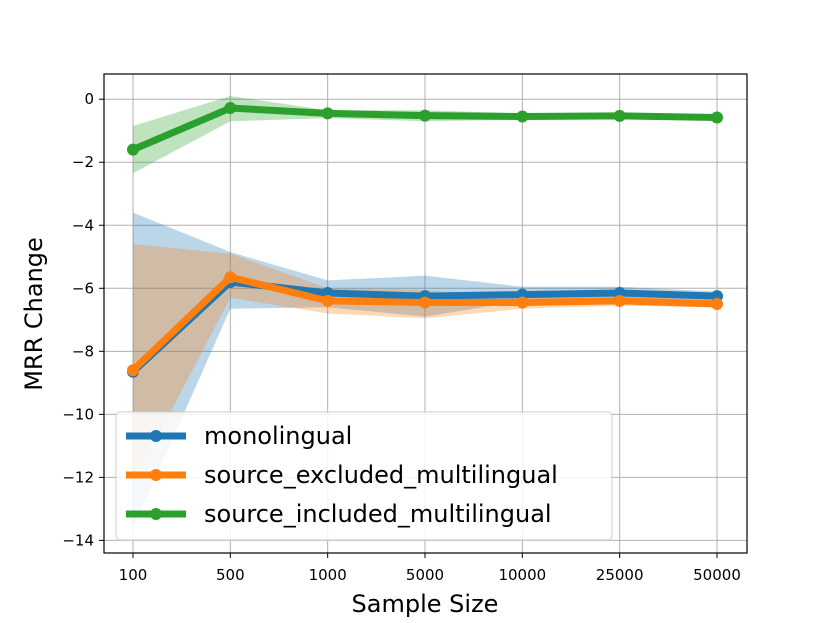  What do you see at coordinates (133, 575) in the screenshot?
I see `x-tick-label: 100` at bounding box center [133, 575].